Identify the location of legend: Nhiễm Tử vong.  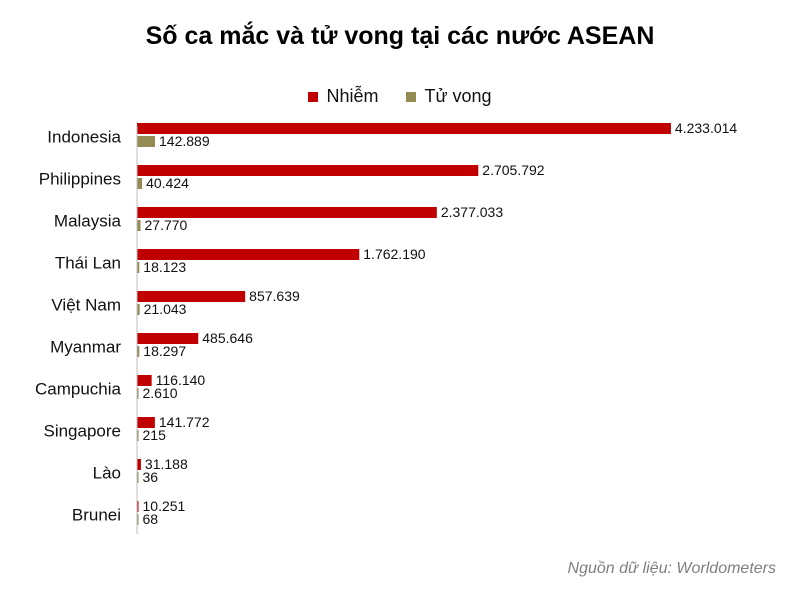
(400, 96).